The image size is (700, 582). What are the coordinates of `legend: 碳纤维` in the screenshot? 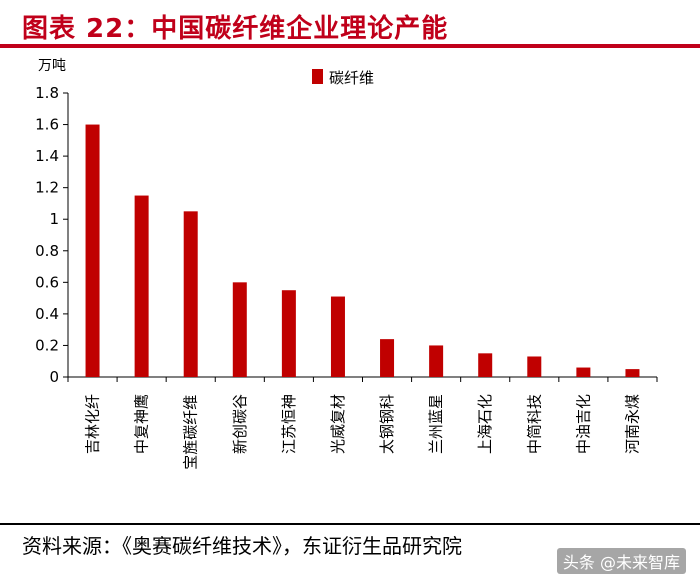 It's located at (343, 78).